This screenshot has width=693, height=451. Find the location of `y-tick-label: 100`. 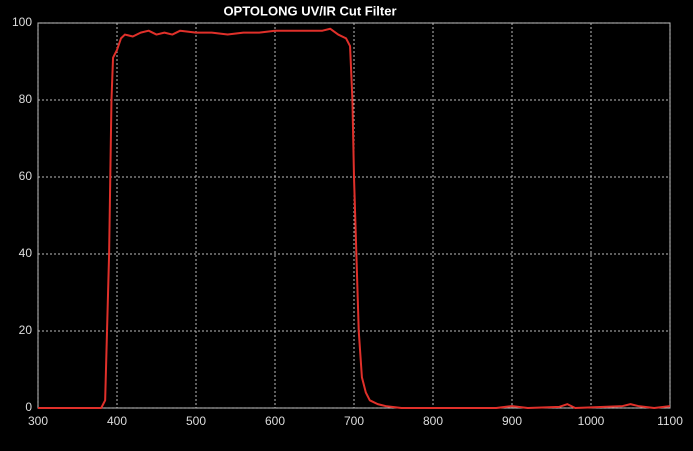

y-tick-label: 100 is located at coordinates (22, 22).